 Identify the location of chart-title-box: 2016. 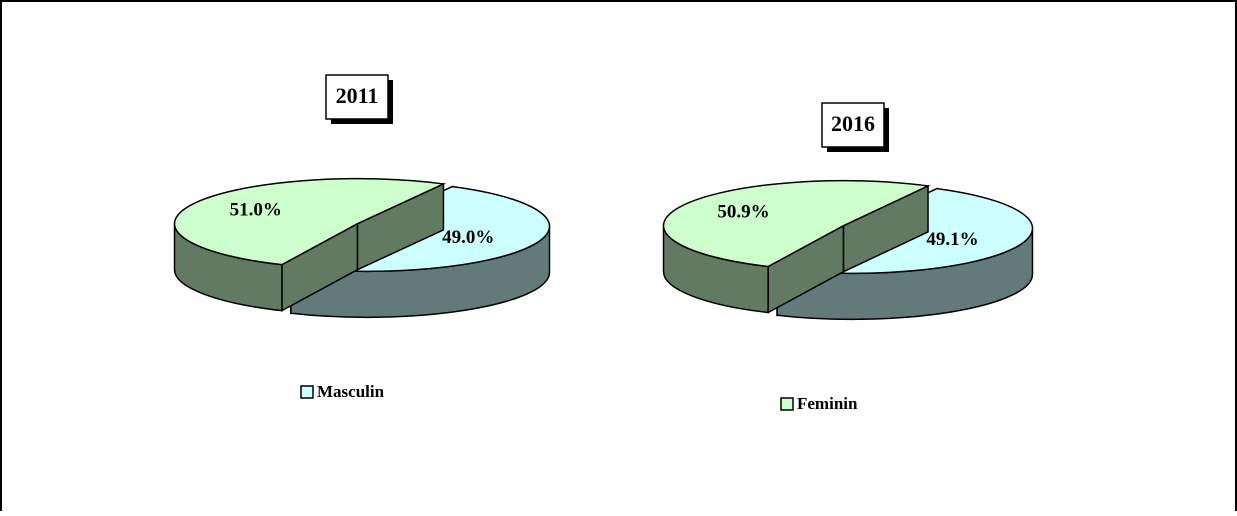
(855, 127).